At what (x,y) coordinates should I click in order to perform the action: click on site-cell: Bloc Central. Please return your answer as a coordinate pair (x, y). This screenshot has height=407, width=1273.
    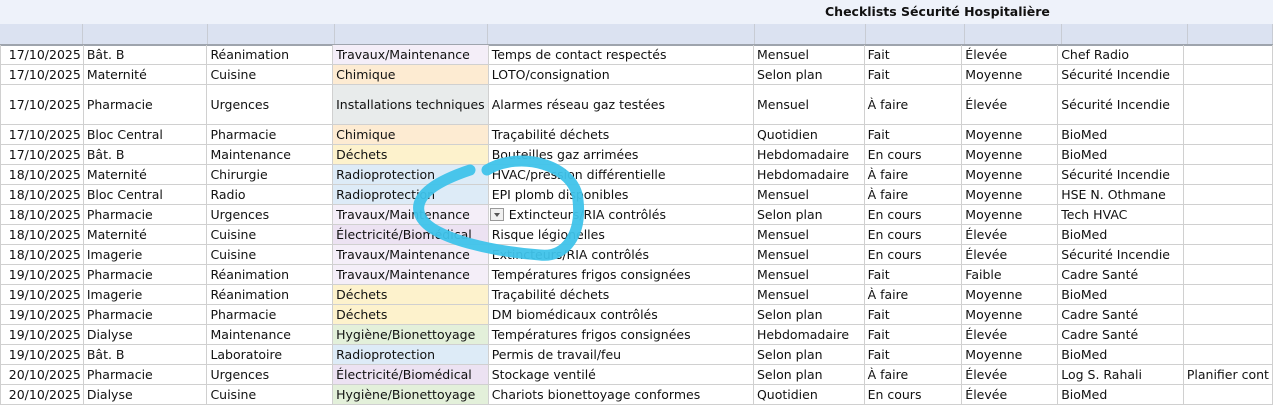
    Looking at the image, I should click on (145, 194).